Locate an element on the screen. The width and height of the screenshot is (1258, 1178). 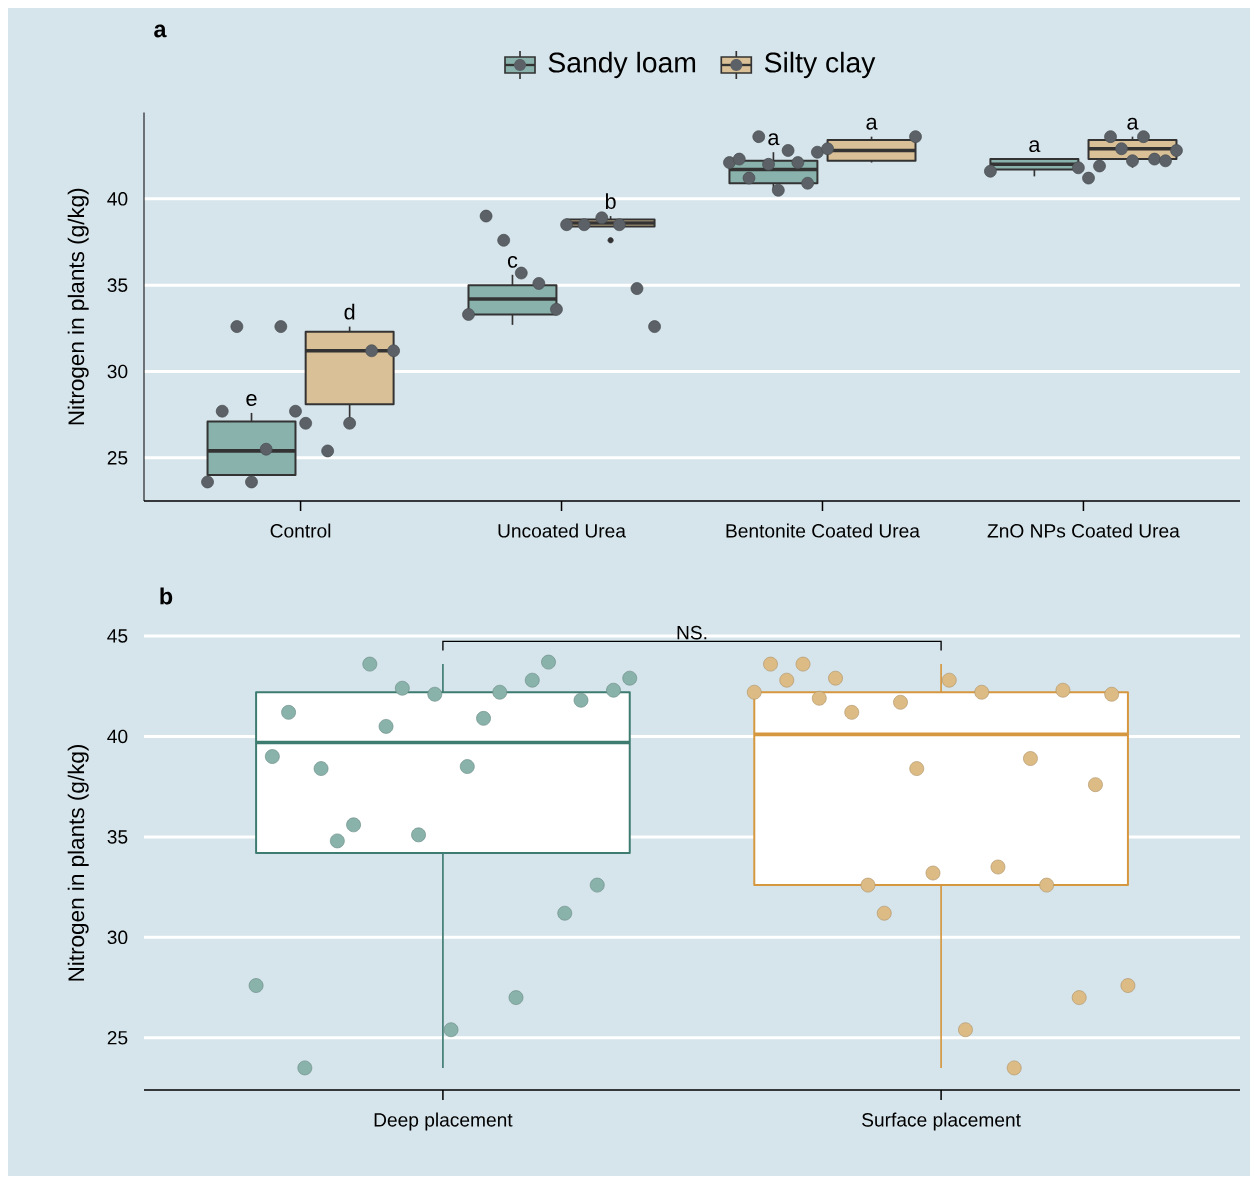
annotation: b is located at coordinates (610, 201).